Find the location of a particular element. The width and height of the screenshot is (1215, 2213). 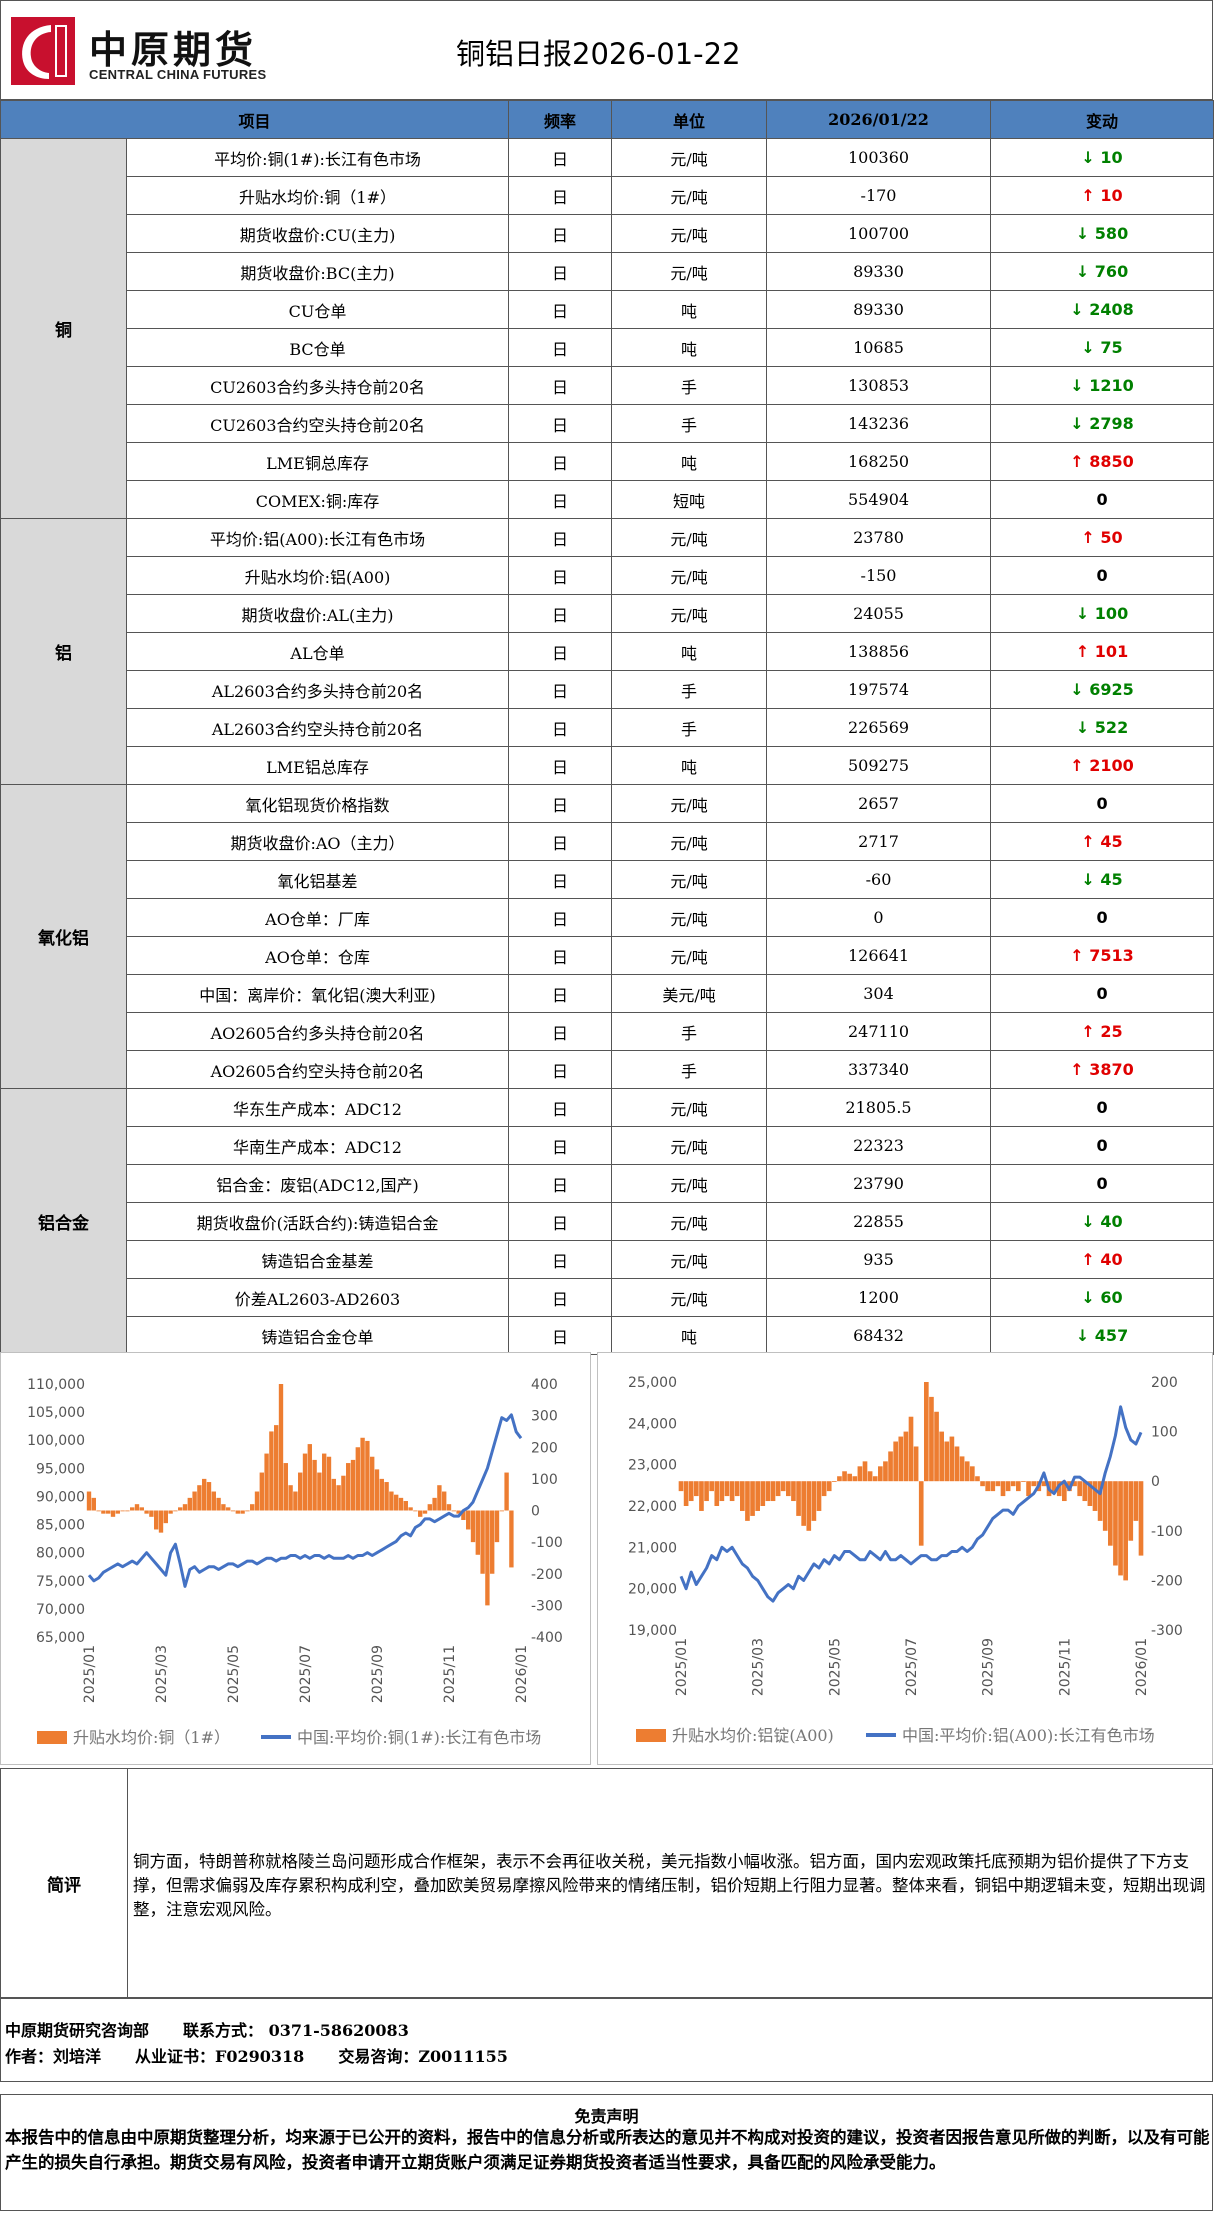

table-row: AO仓单：厂库日元/吨 0 0 is located at coordinates (608, 917).